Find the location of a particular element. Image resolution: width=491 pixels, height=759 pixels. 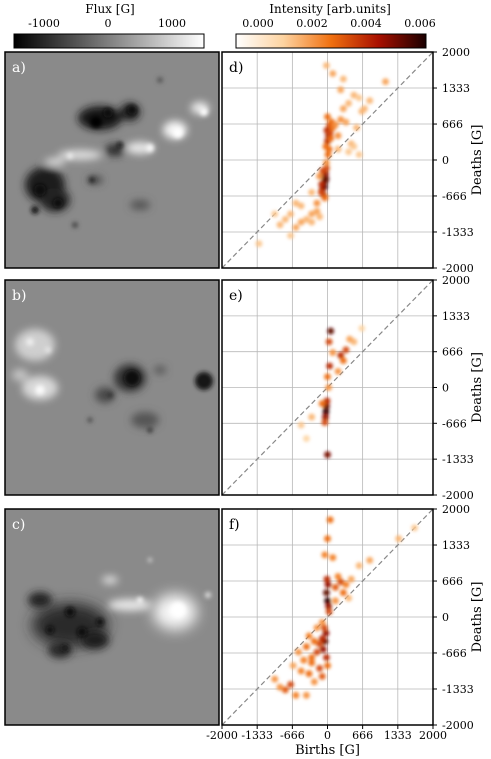

plot-f-xtick-label: -666 is located at coordinates (292, 735).